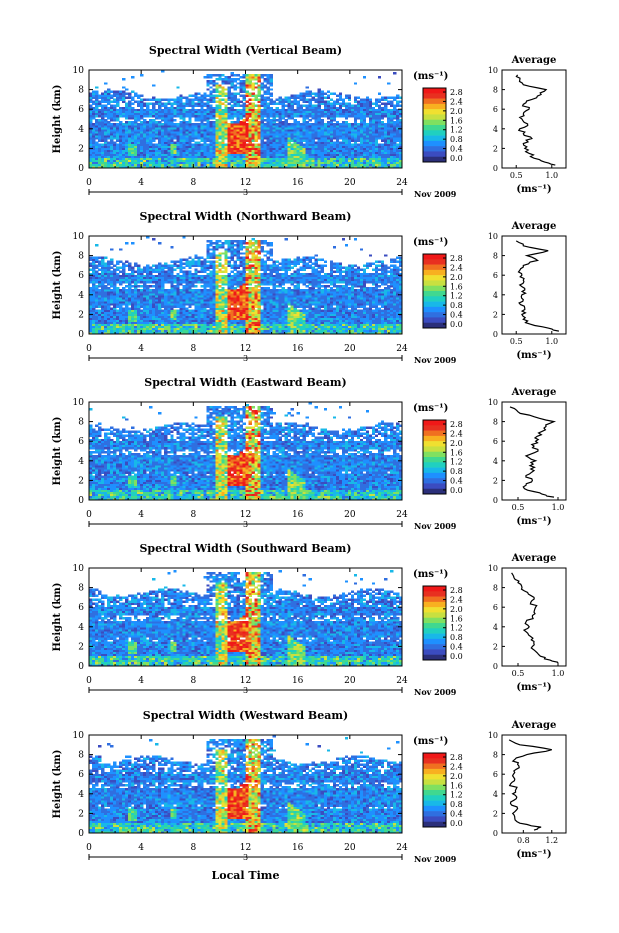 The width and height of the screenshot is (619, 933). Describe the element at coordinates (141, 183) in the screenshot. I see `x-tick-label: 4` at that location.